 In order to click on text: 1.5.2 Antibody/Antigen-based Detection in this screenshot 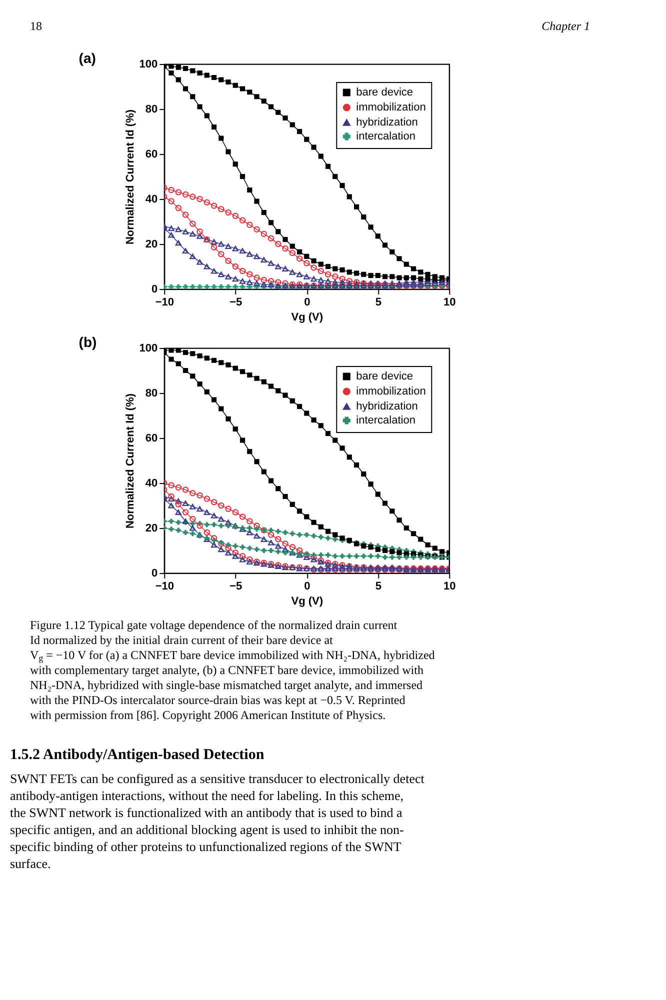, I will do `click(137, 755)`.